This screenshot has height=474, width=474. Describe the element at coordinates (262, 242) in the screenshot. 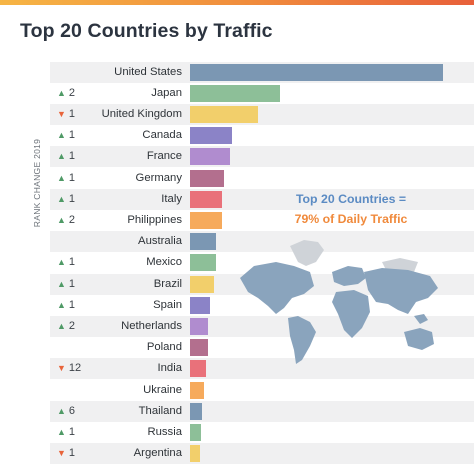

I see `chart-row: Australia` at that location.